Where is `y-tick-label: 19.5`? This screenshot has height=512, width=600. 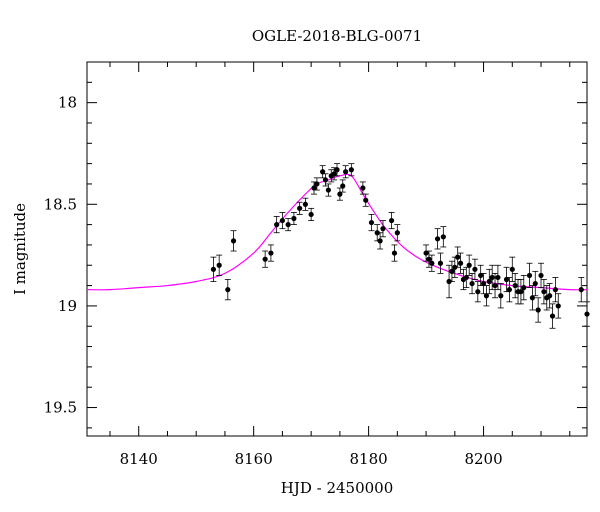
y-tick-label: 19.5 is located at coordinates (60, 408).